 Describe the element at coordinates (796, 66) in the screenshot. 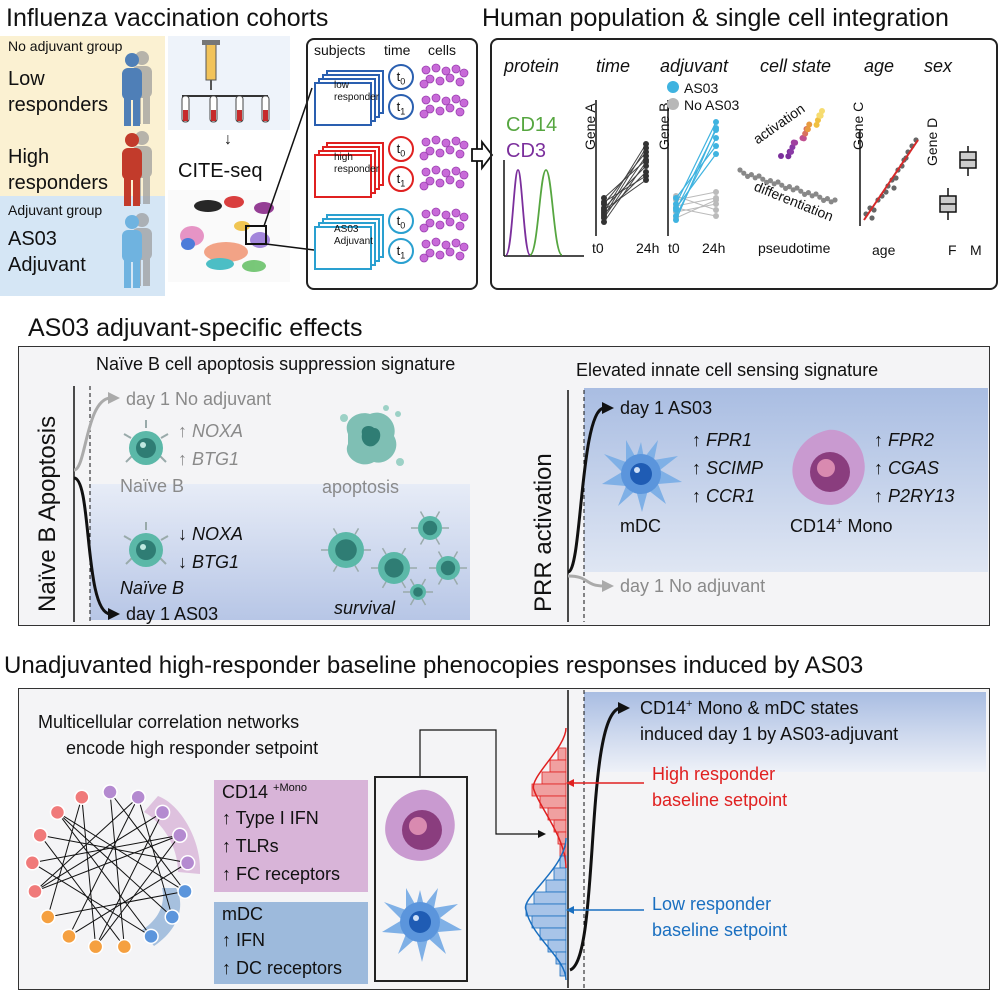

I see `hdr-cell-state: cell state` at that location.